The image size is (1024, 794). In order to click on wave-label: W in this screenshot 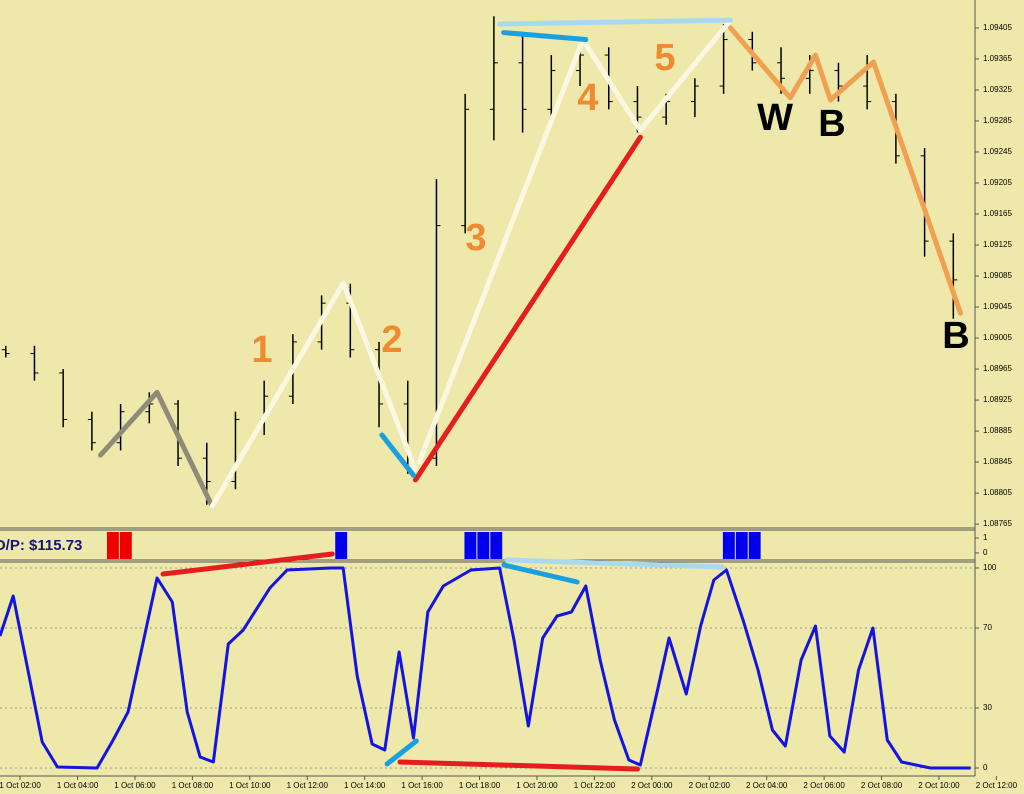, I will do `click(775, 118)`.